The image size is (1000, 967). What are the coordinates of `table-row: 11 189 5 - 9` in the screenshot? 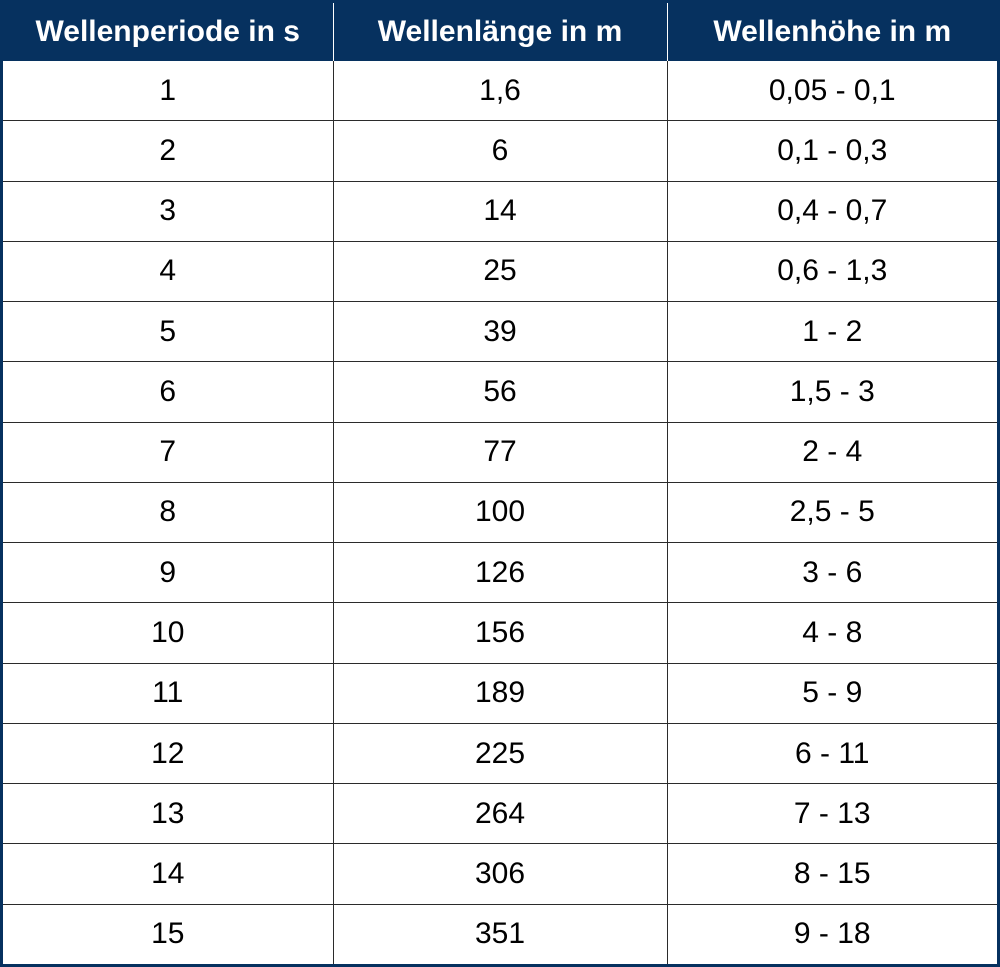 It's located at (500, 693).